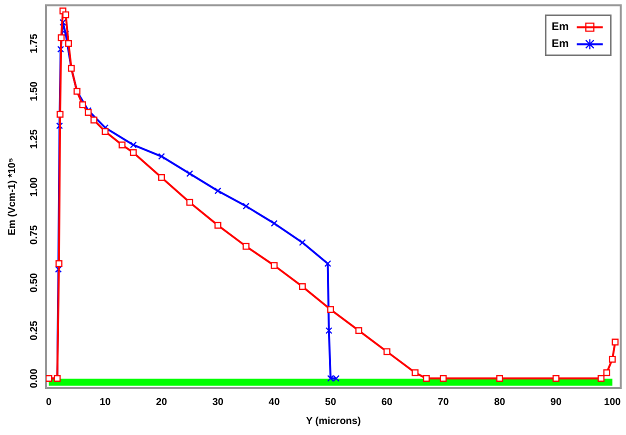 The image size is (626, 435). What do you see at coordinates (500, 402) in the screenshot?
I see `x-tick-label: 80` at bounding box center [500, 402].